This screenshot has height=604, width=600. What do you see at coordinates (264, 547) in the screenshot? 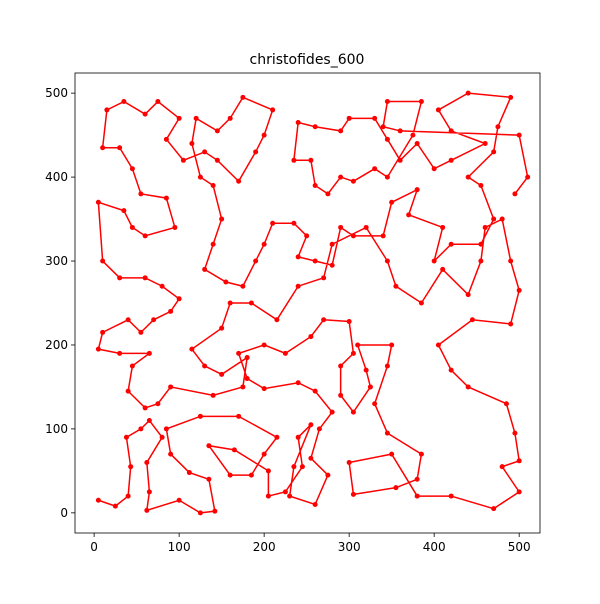
I see `x-tick-label: 200` at bounding box center [264, 547].